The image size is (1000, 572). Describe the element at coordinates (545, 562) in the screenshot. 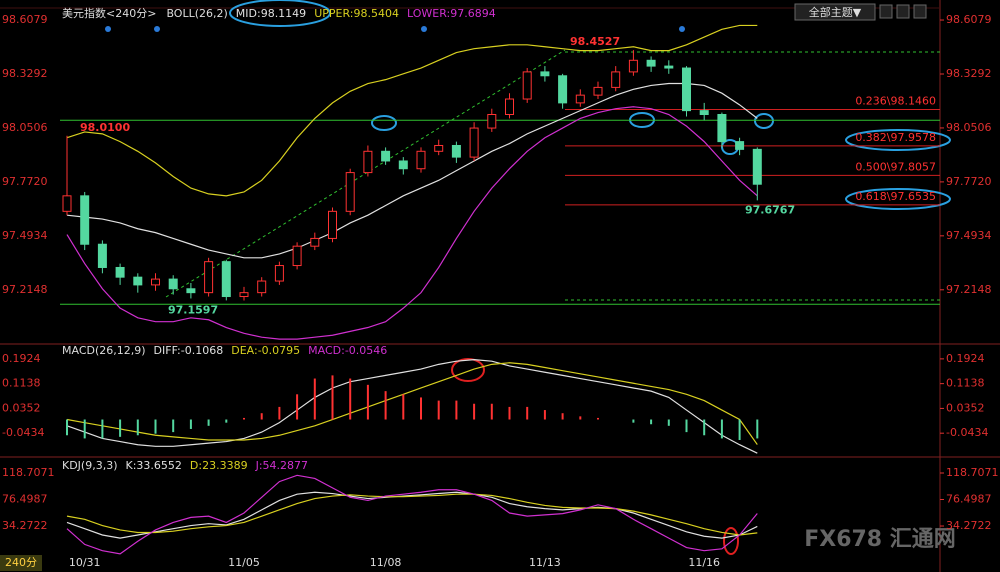

I see `x-tick-label: 11/13` at that location.